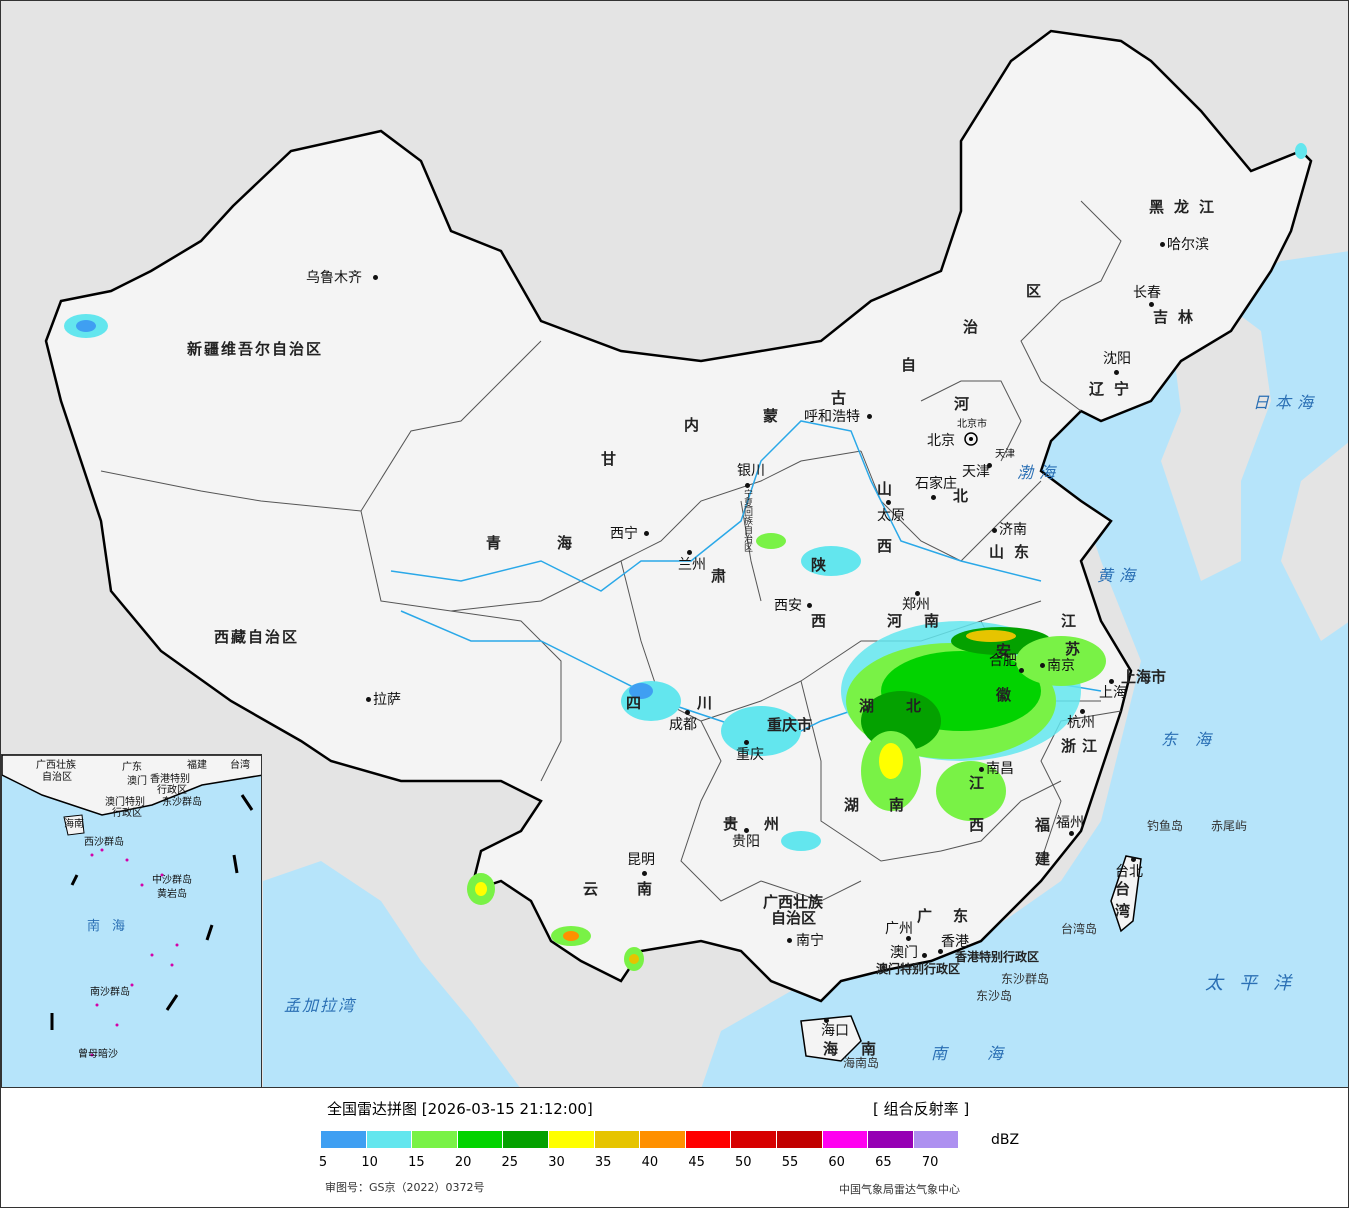 The height and width of the screenshot is (1208, 1349). Describe the element at coordinates (1005, 651) in the screenshot. I see `label-anhui-1: 安` at that location.